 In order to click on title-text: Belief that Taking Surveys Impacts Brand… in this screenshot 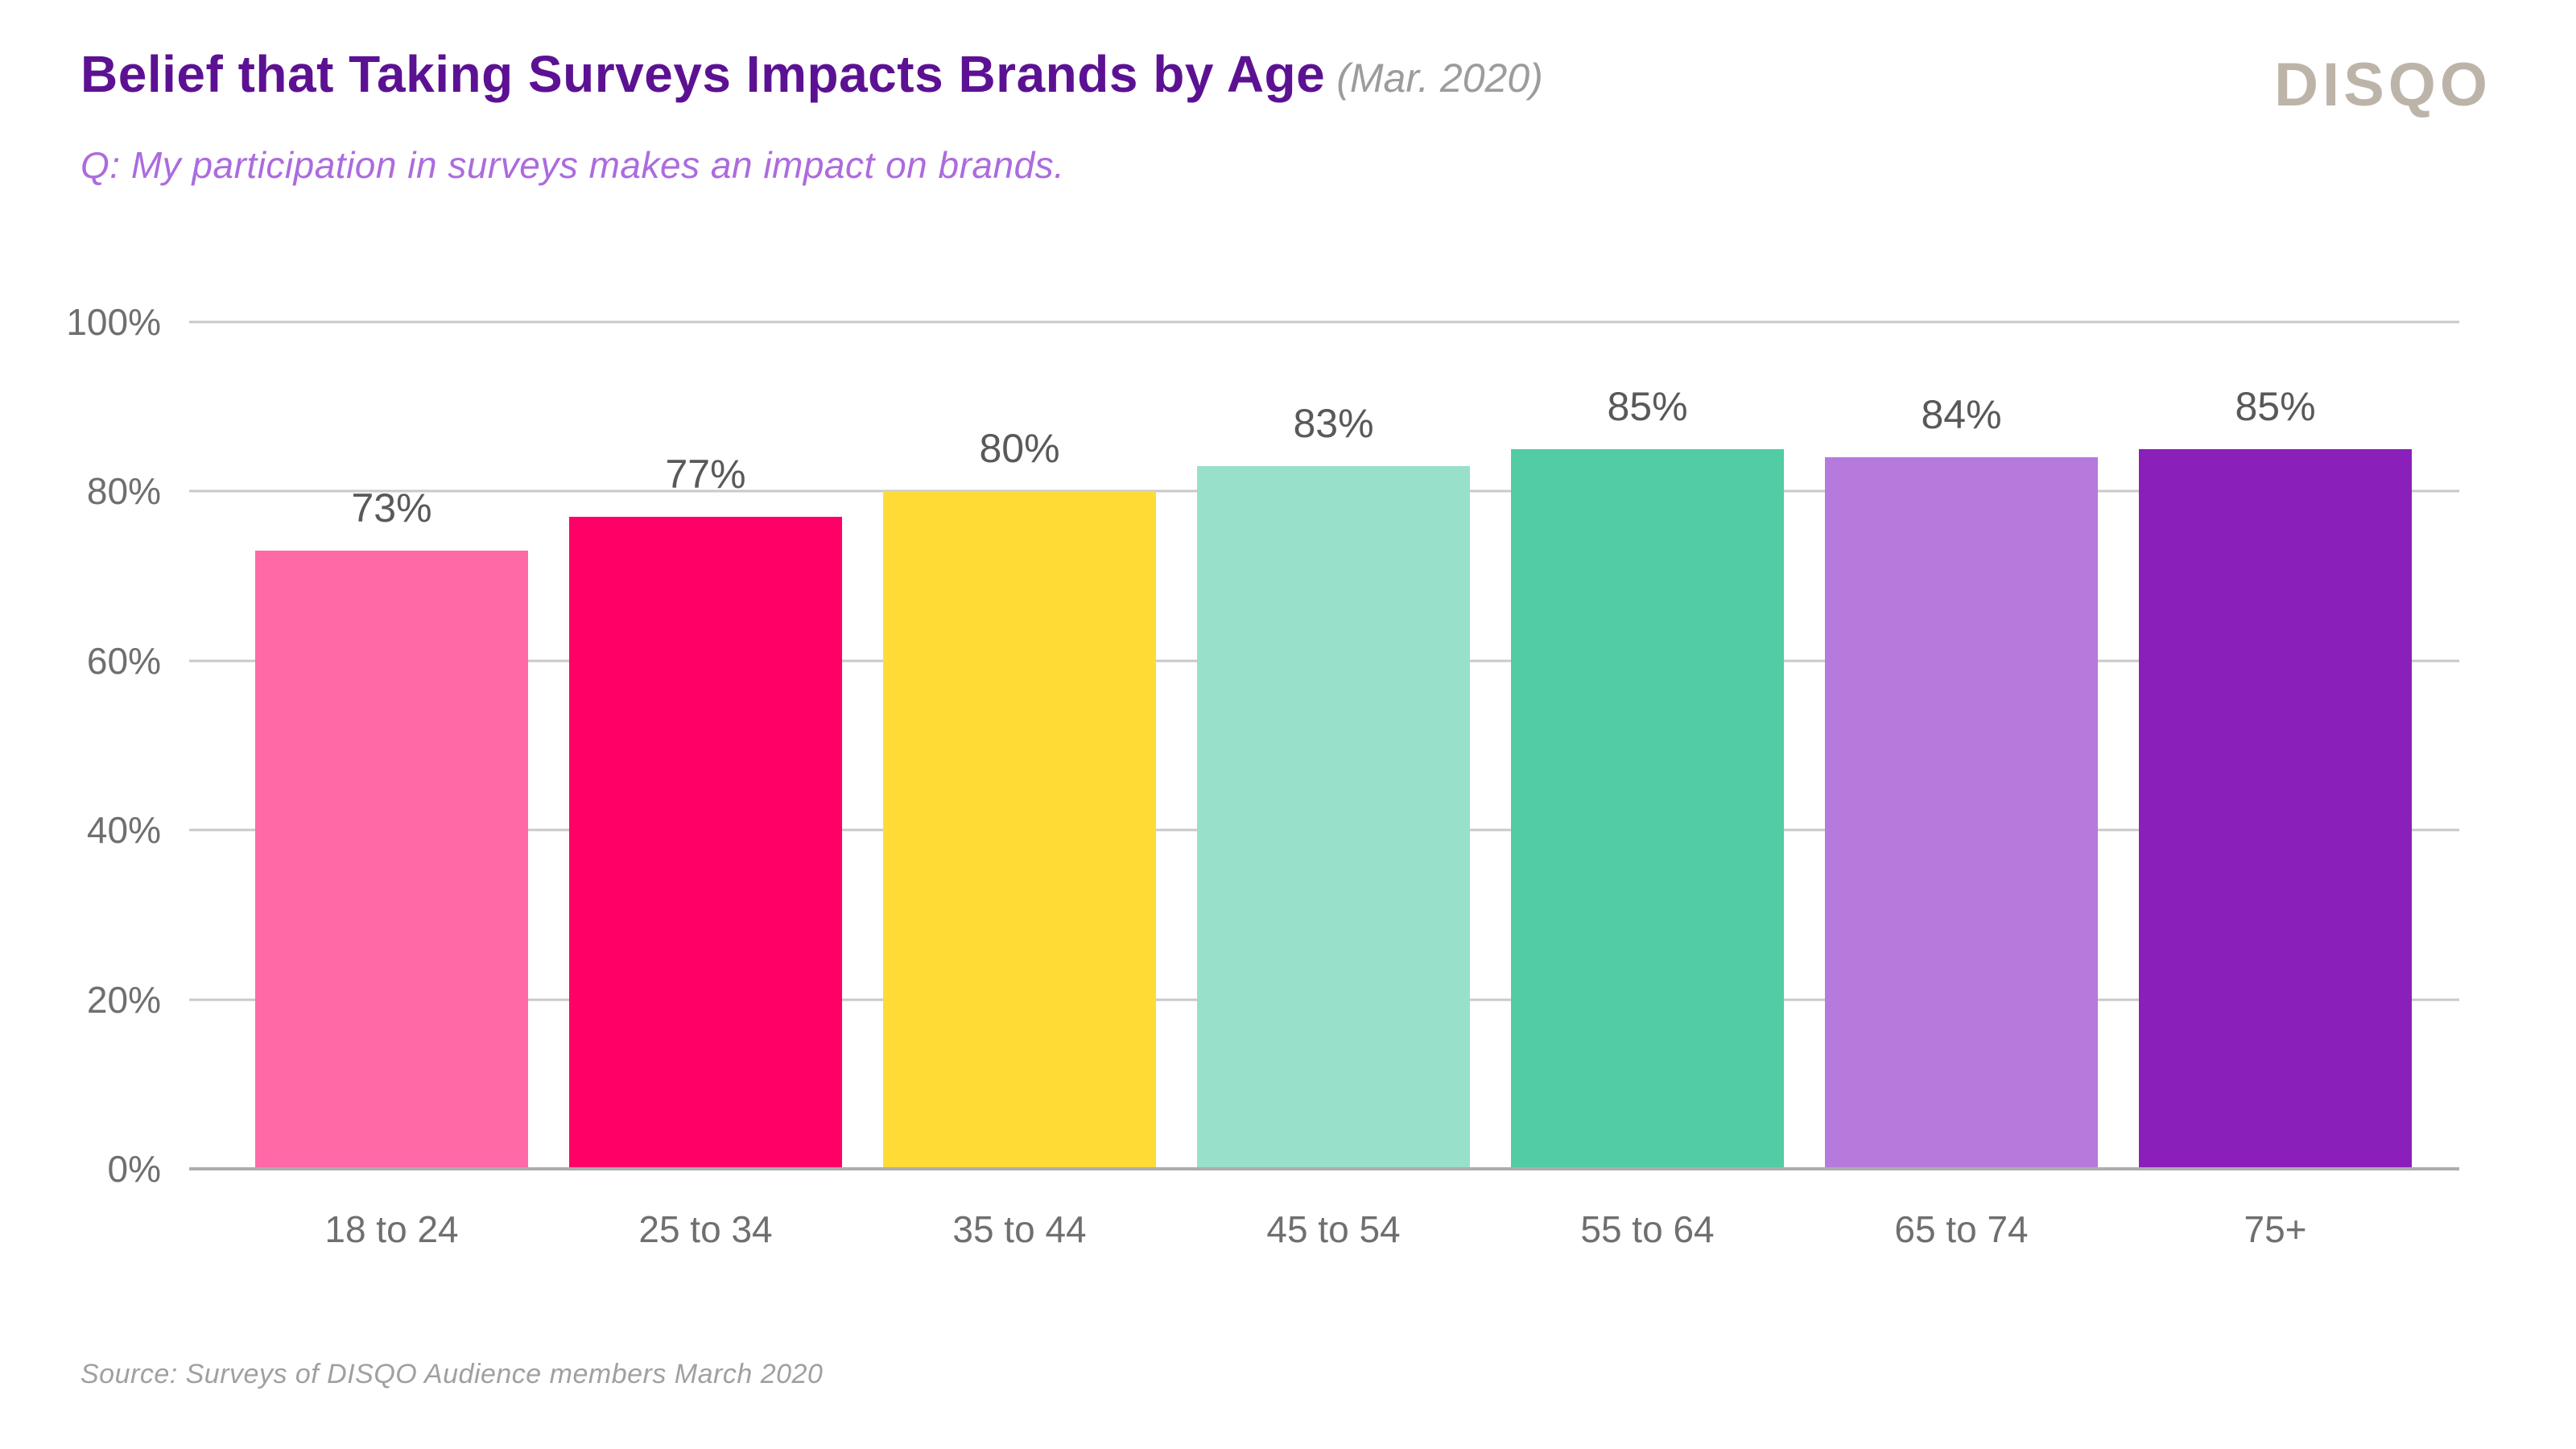, I will do `click(703, 74)`.